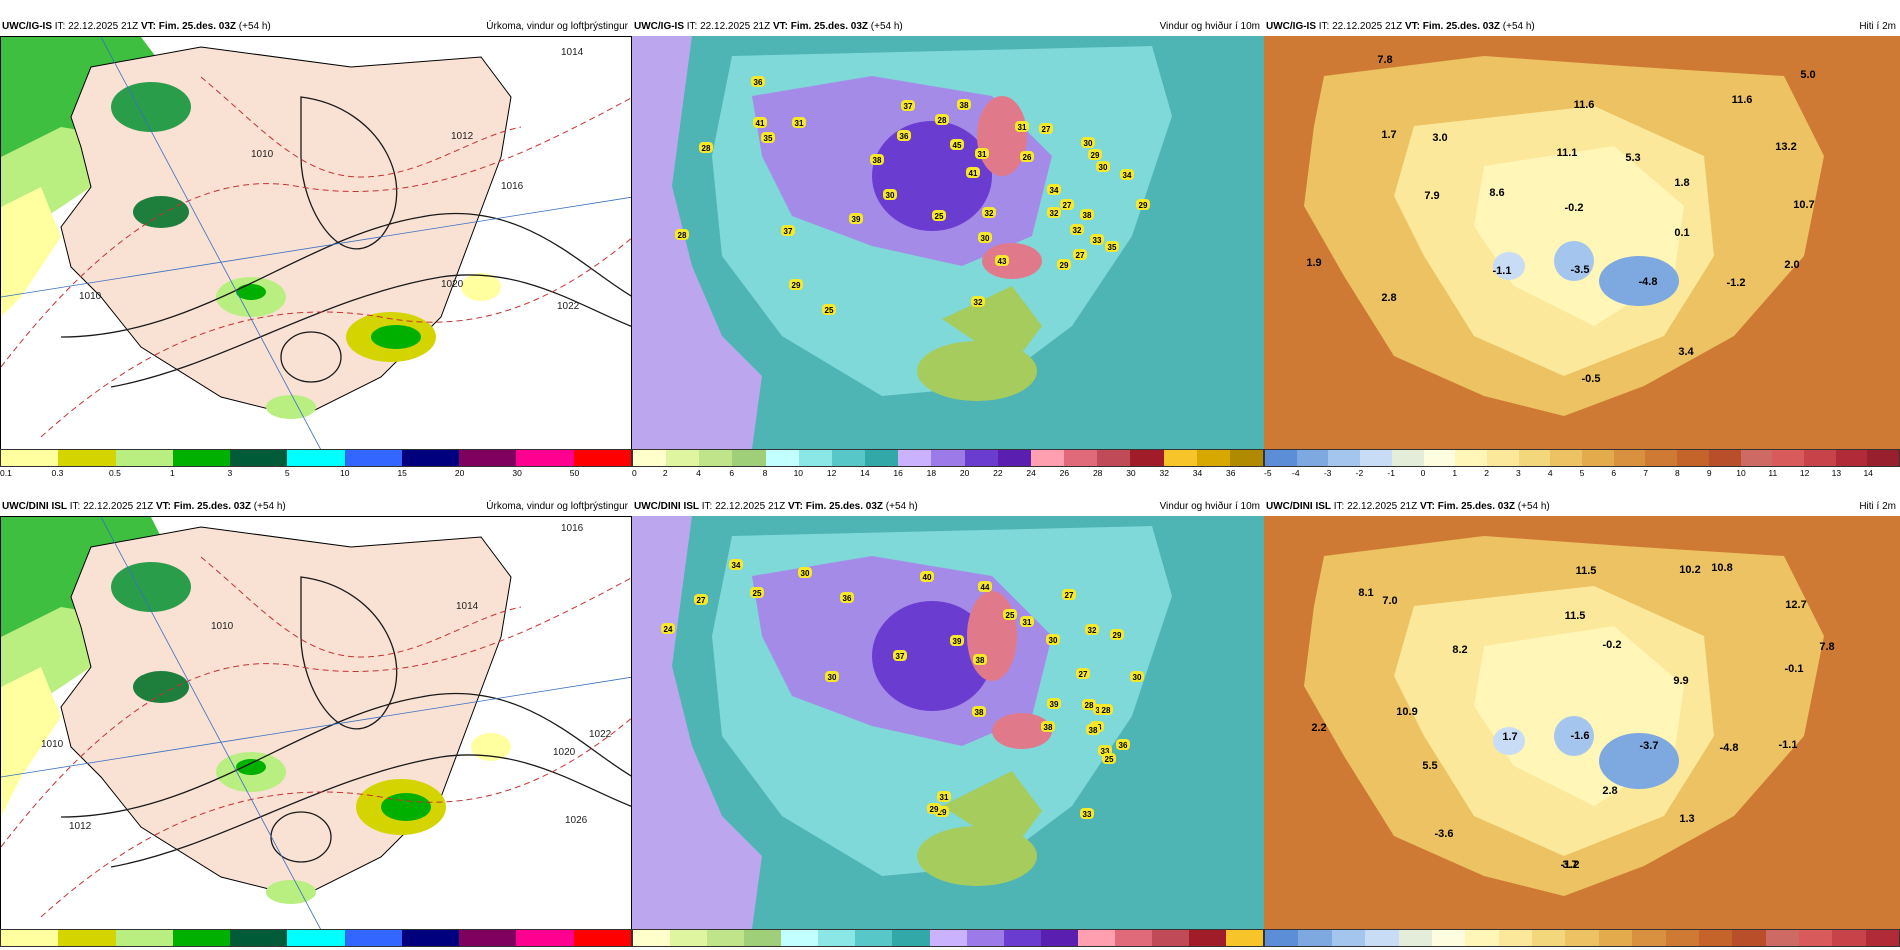  Describe the element at coordinates (114, 473) in the screenshot. I see `colorbar-tick-label: 0.5` at that location.